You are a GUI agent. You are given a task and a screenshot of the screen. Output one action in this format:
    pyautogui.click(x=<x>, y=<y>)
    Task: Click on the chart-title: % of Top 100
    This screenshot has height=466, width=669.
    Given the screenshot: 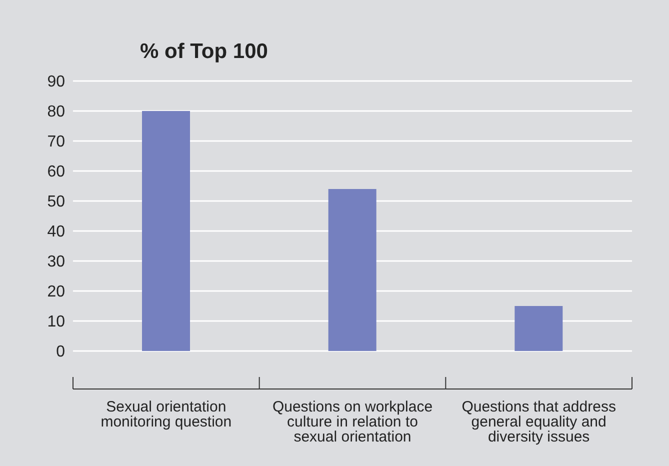 What is the action you would take?
    pyautogui.click(x=204, y=52)
    